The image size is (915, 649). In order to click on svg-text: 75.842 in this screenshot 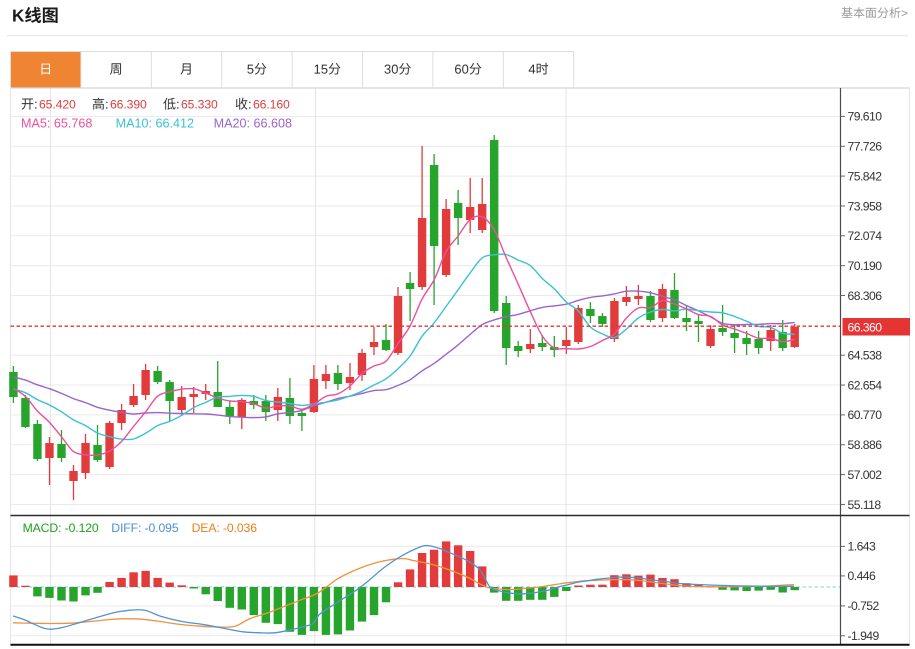, I will do `click(865, 176)`.